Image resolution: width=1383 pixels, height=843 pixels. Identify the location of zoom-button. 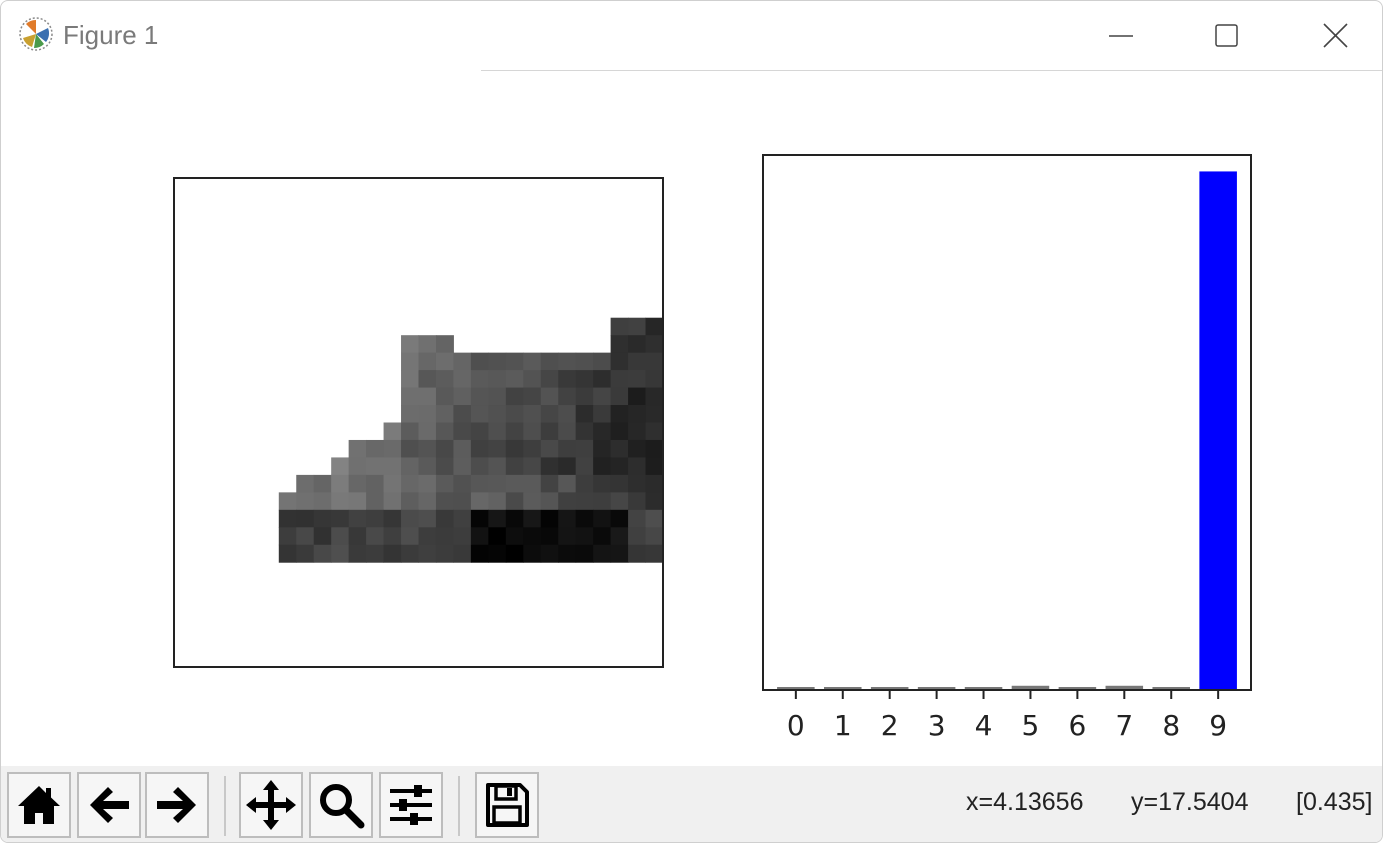
(341, 805).